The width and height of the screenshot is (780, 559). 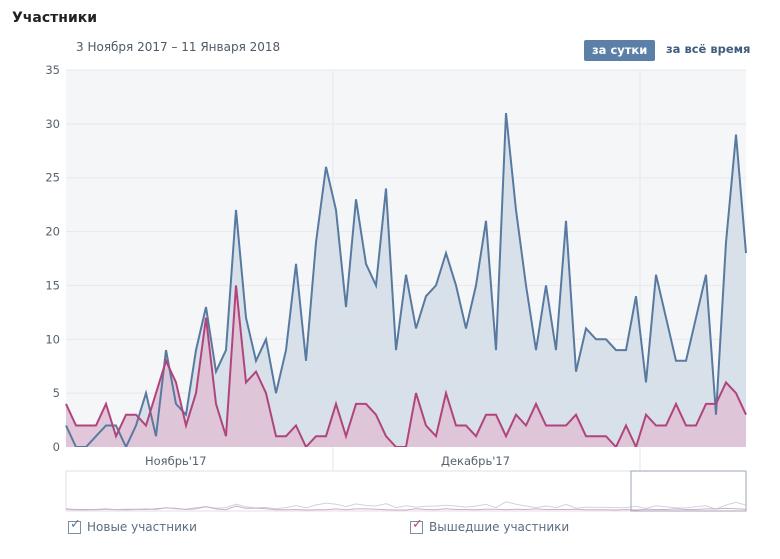 I want to click on legend-new: ✓ Новые участники, so click(x=132, y=525).